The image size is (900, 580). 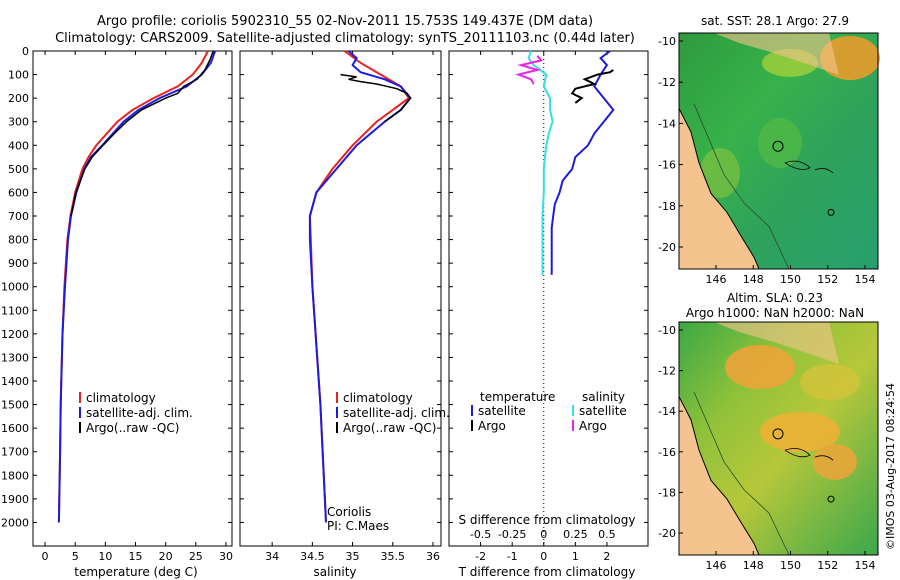 What do you see at coordinates (606, 556) in the screenshot?
I see `x-tick-label: 2` at bounding box center [606, 556].